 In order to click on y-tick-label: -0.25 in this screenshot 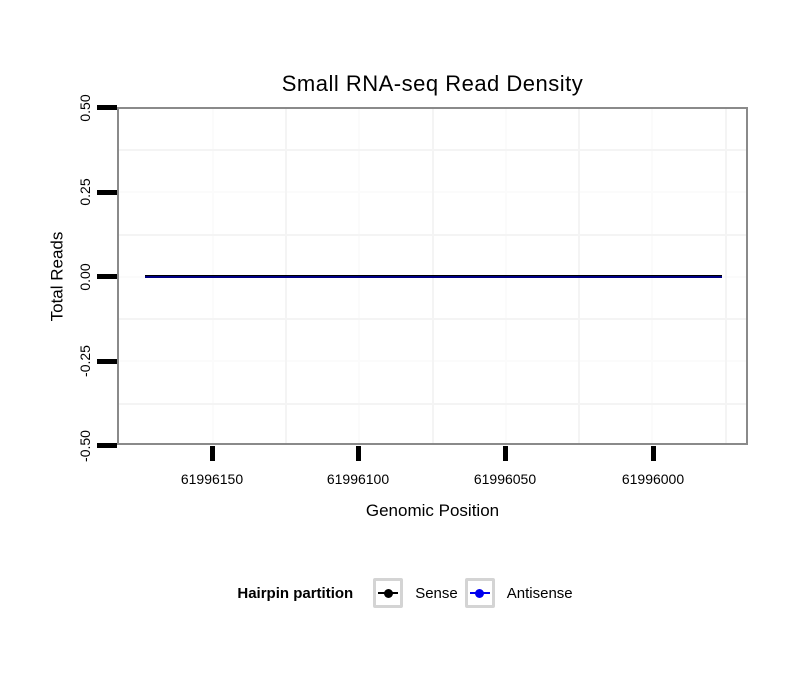, I will do `click(85, 361)`.